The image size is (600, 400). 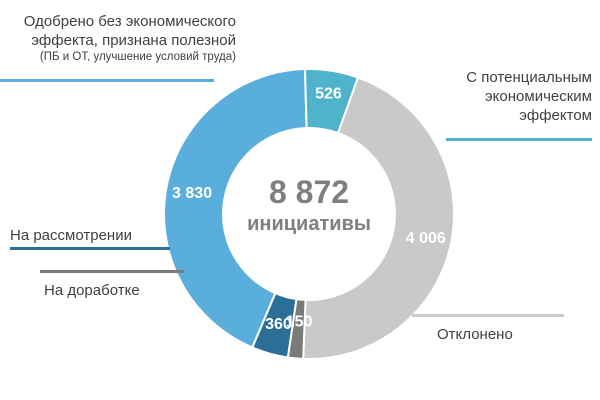 What do you see at coordinates (112, 271) in the screenshot?
I see `callout-revision-rule` at bounding box center [112, 271].